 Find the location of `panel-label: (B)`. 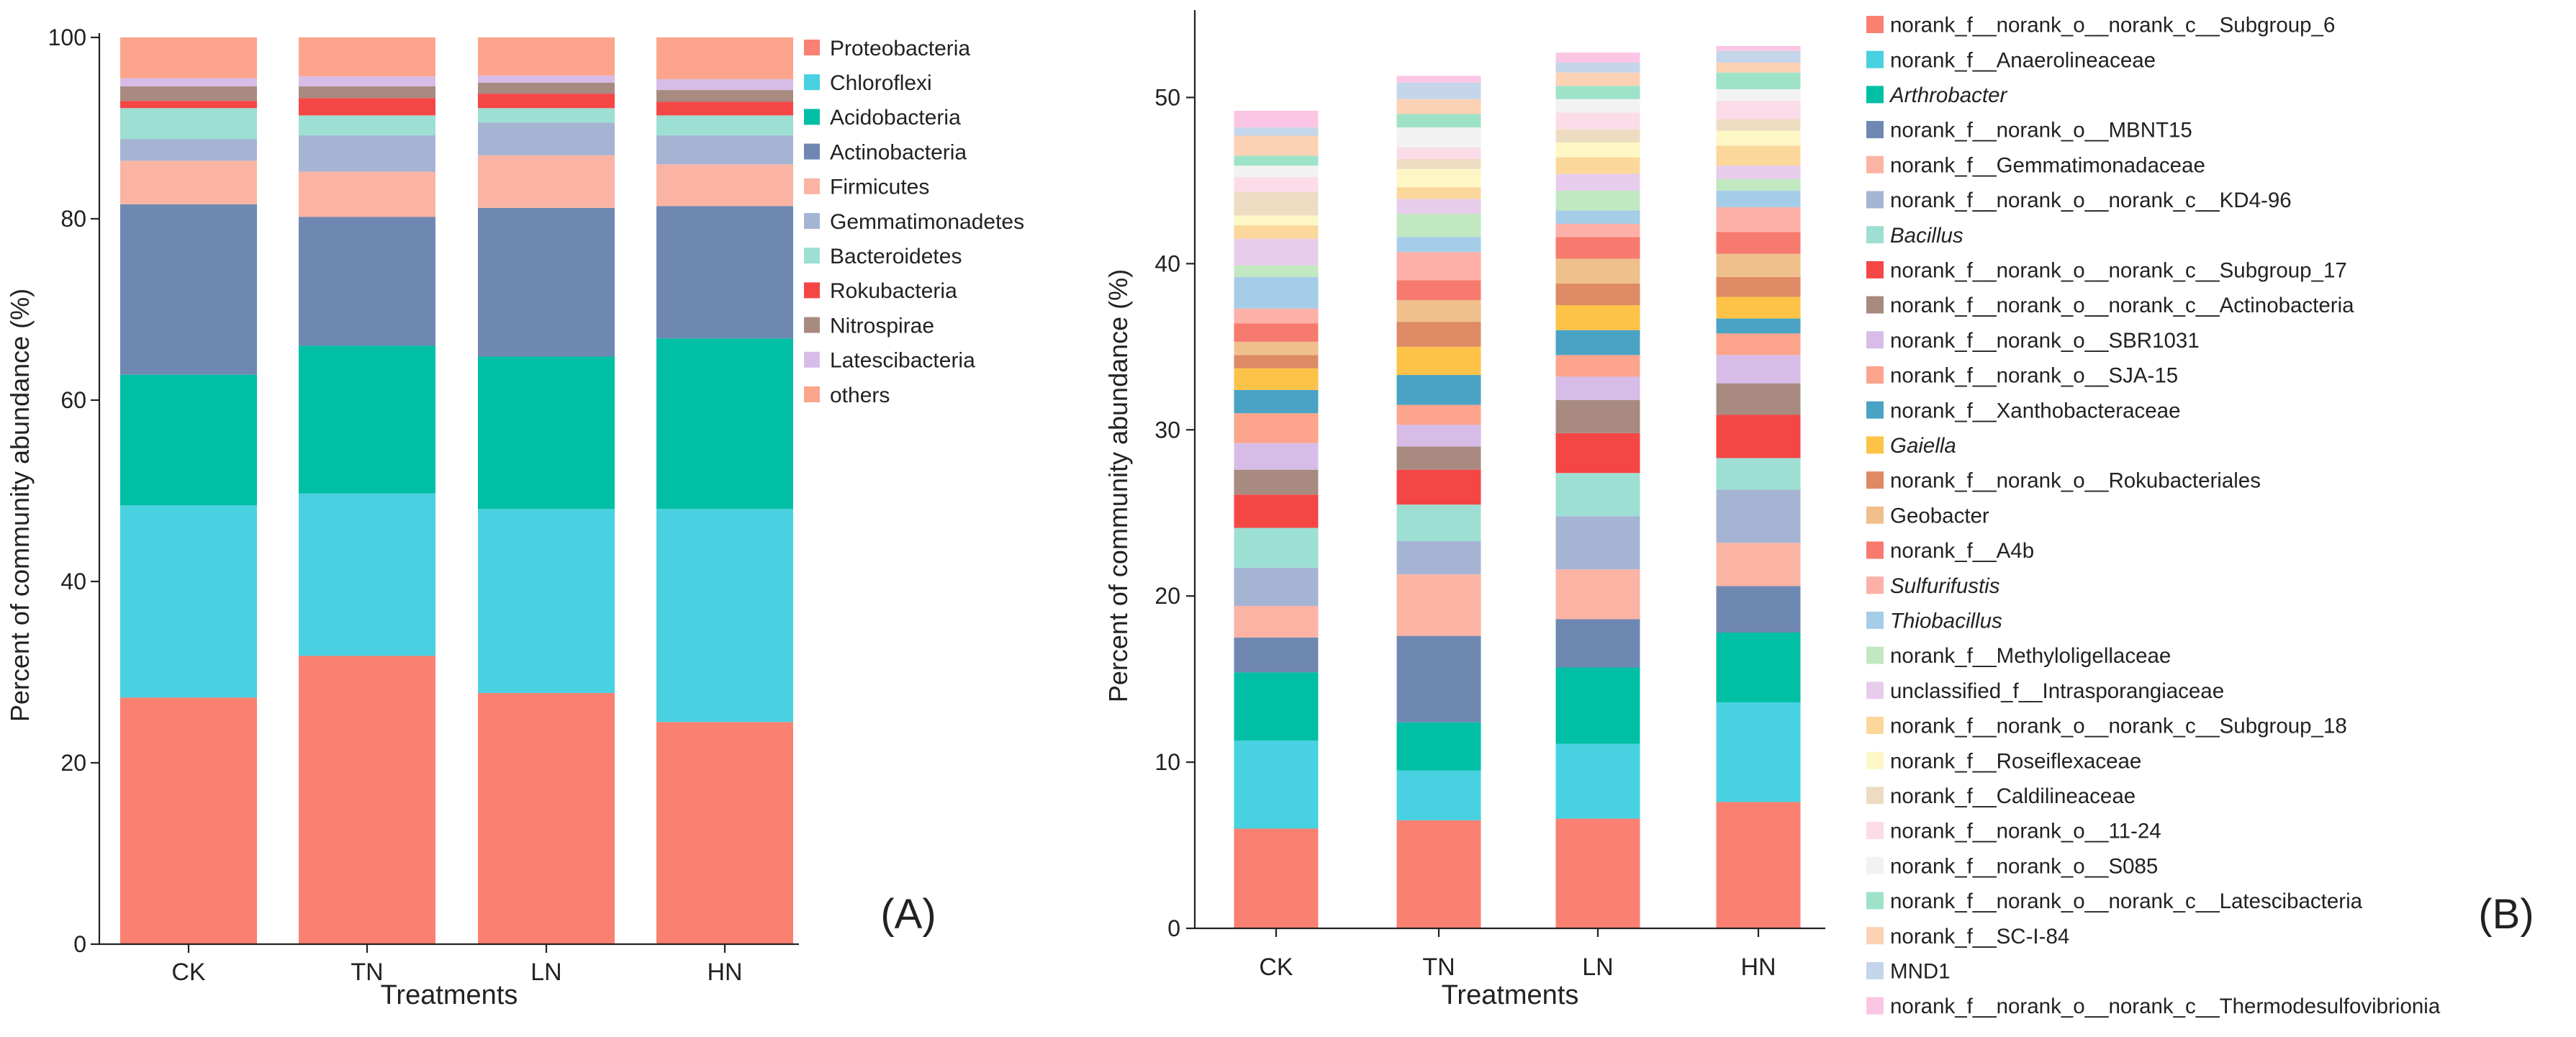

panel-label: (B) is located at coordinates (2506, 914).